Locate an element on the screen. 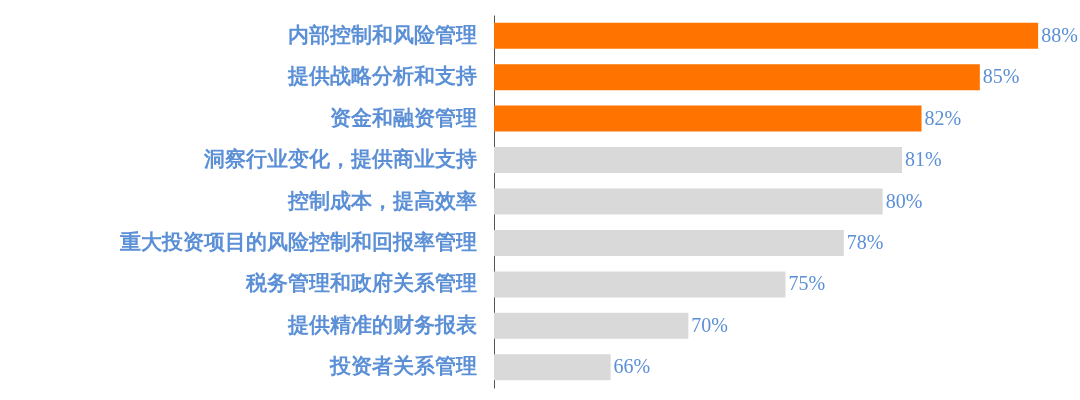 The height and width of the screenshot is (400, 1080). data-label: 80% is located at coordinates (904, 200).